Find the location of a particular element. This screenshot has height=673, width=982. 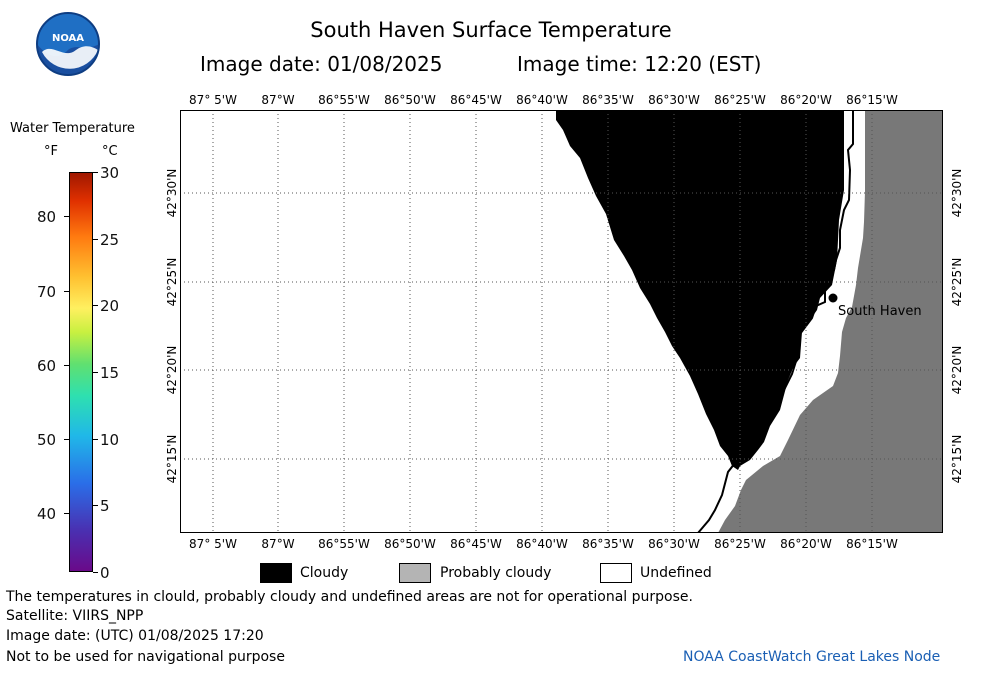

south-haven-marker is located at coordinates (833, 298).